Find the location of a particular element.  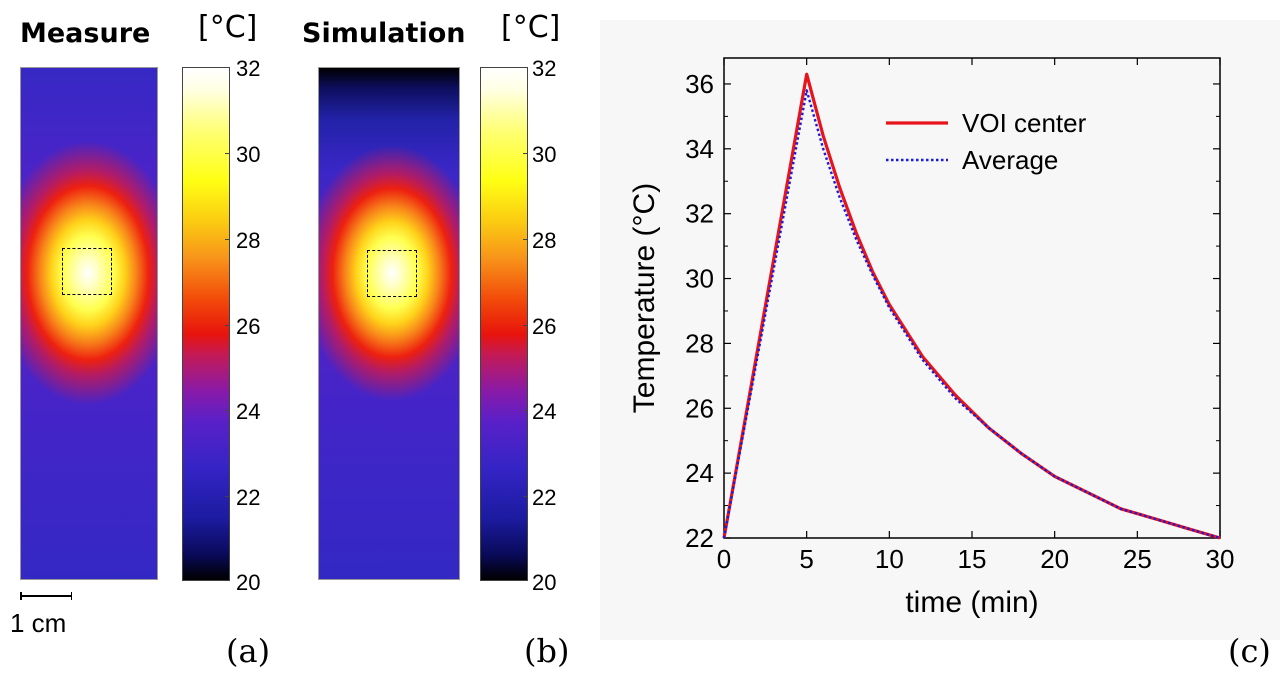

x-tick-label: 20 is located at coordinates (1054, 559).